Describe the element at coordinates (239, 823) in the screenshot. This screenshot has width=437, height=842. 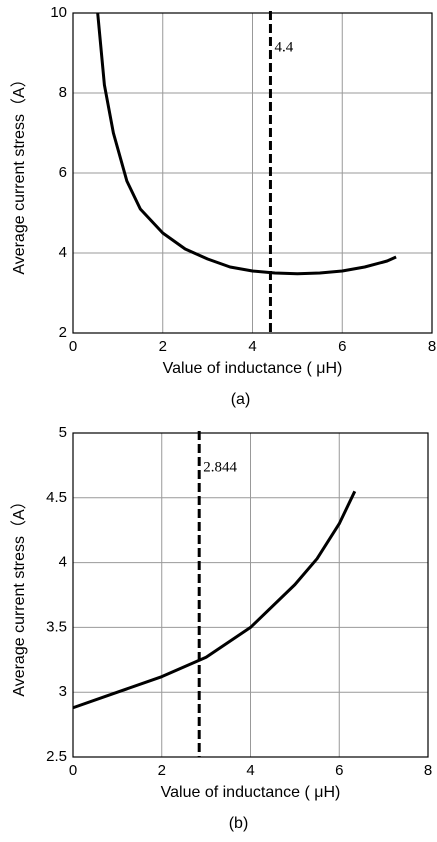
I see `caption: (b)` at that location.